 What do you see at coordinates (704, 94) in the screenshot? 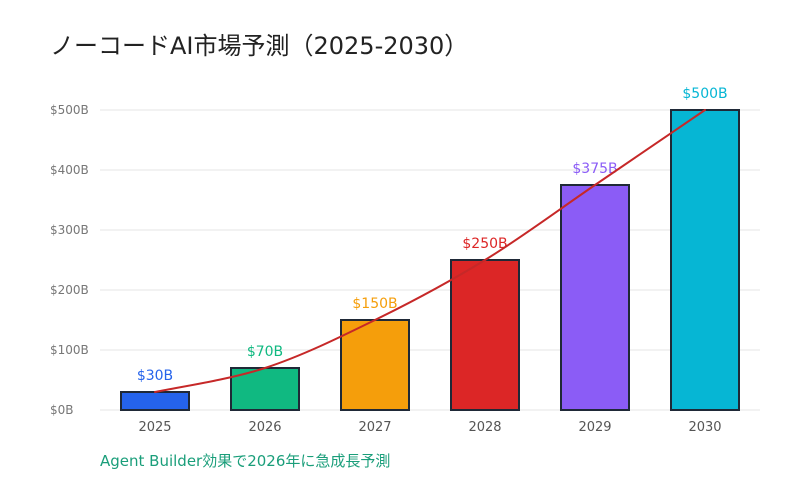
I see `data-label: $500B` at bounding box center [704, 94].